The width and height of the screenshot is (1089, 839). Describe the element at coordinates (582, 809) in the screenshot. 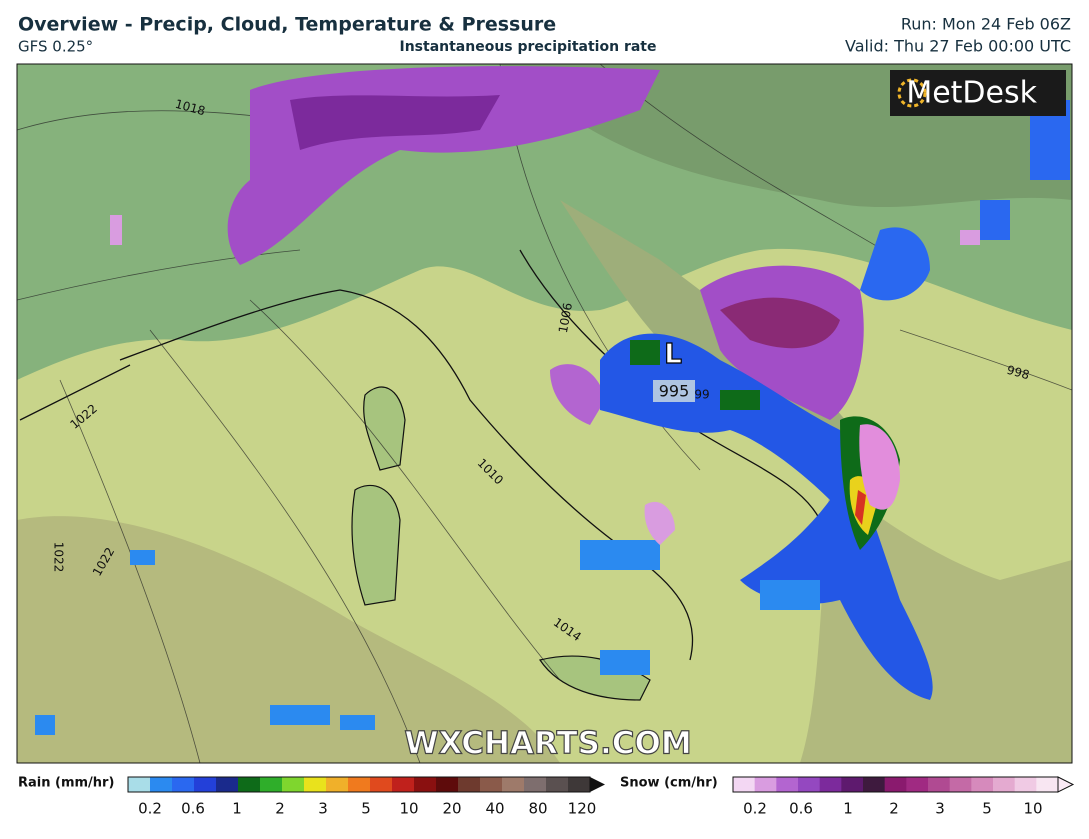

I see `rain-tick-label: 120` at that location.